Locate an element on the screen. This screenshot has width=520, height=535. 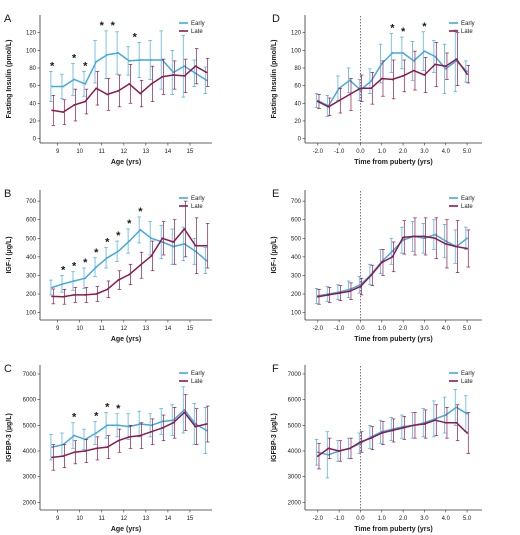
y-tick-label: 200 is located at coordinates (296, 295).